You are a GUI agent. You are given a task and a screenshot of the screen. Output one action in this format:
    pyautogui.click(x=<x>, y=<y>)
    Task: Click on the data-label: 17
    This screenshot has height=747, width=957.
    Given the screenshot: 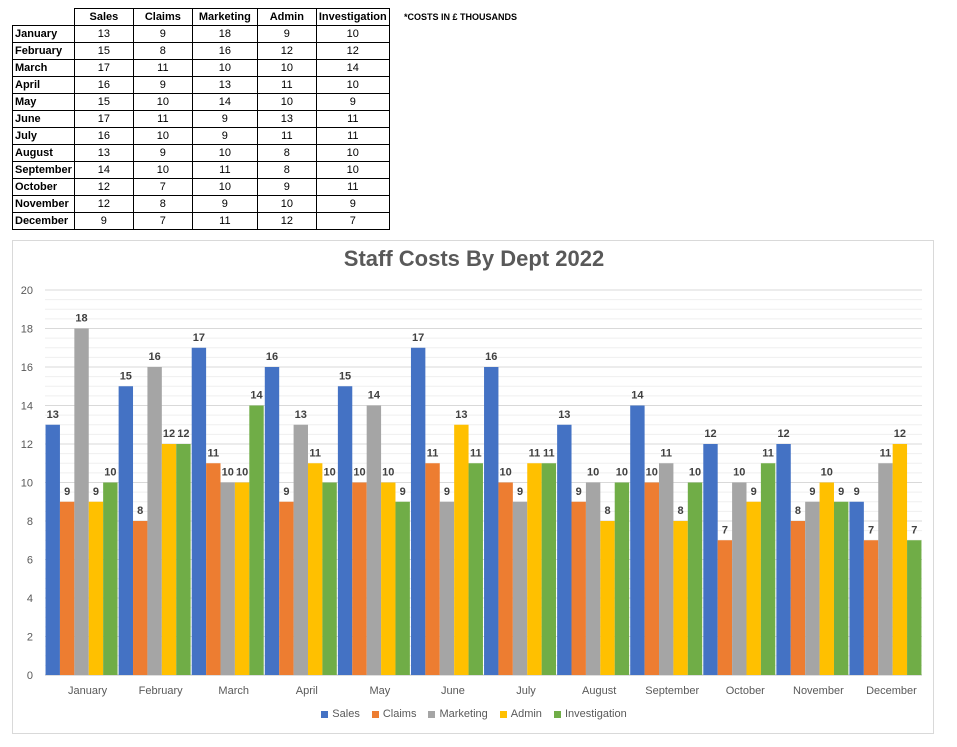 What is the action you would take?
    pyautogui.click(x=199, y=338)
    